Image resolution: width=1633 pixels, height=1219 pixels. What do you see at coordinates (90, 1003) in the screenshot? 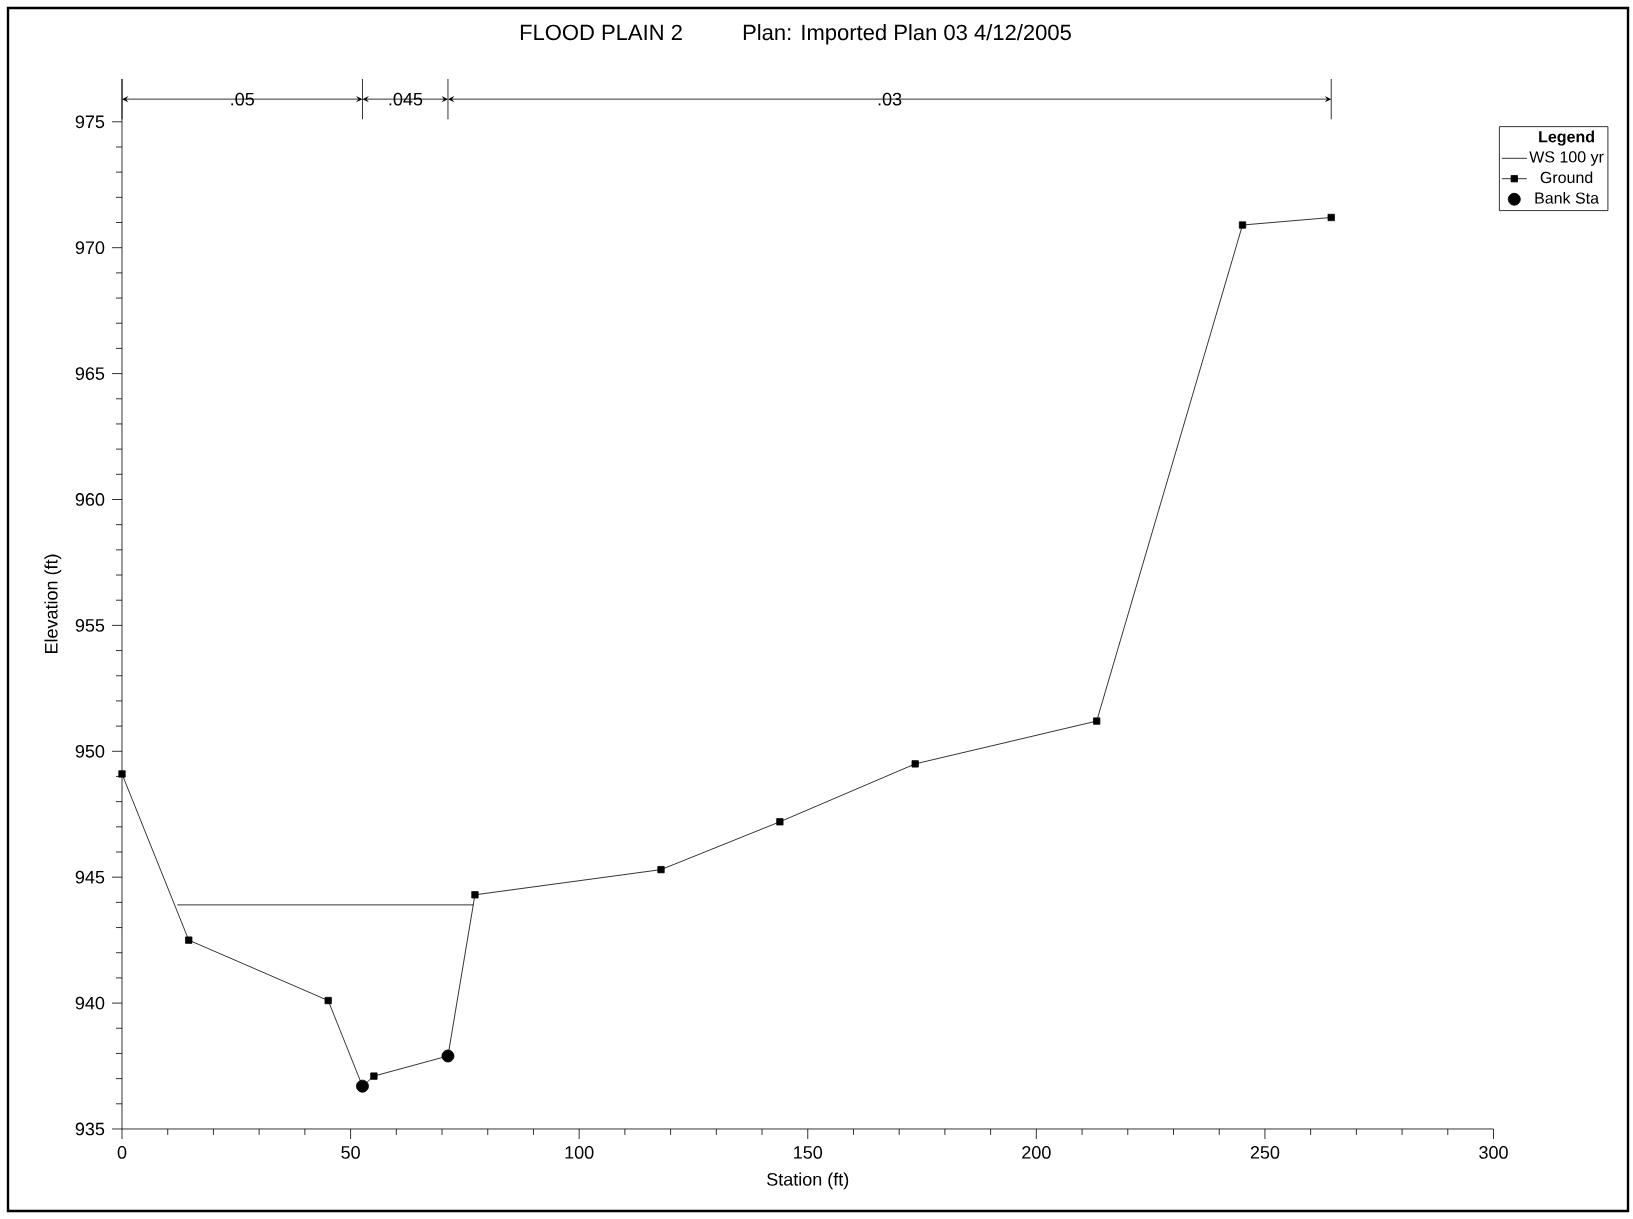
I see `y-tick-label: 940` at bounding box center [90, 1003].